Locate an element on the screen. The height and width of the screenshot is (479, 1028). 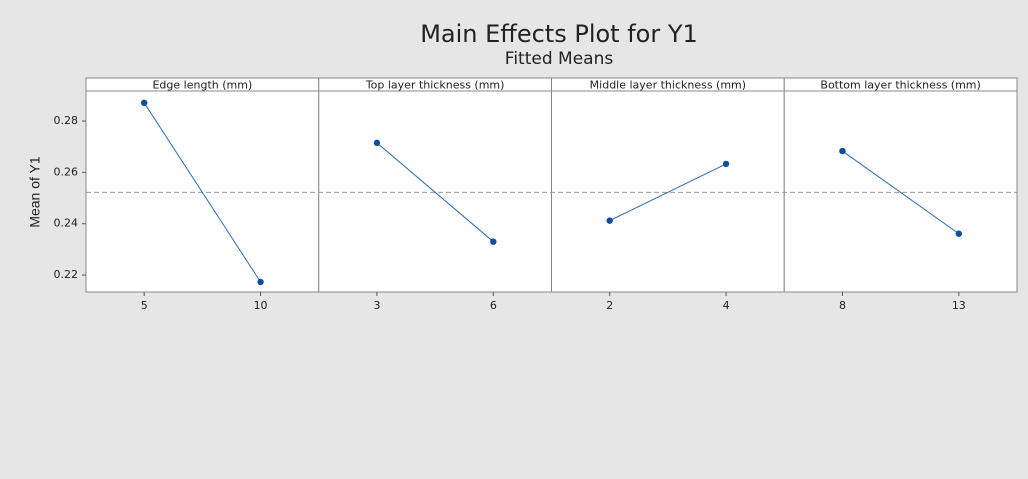
panel-title: Bottom layer thickness (mm) is located at coordinates (900, 85).